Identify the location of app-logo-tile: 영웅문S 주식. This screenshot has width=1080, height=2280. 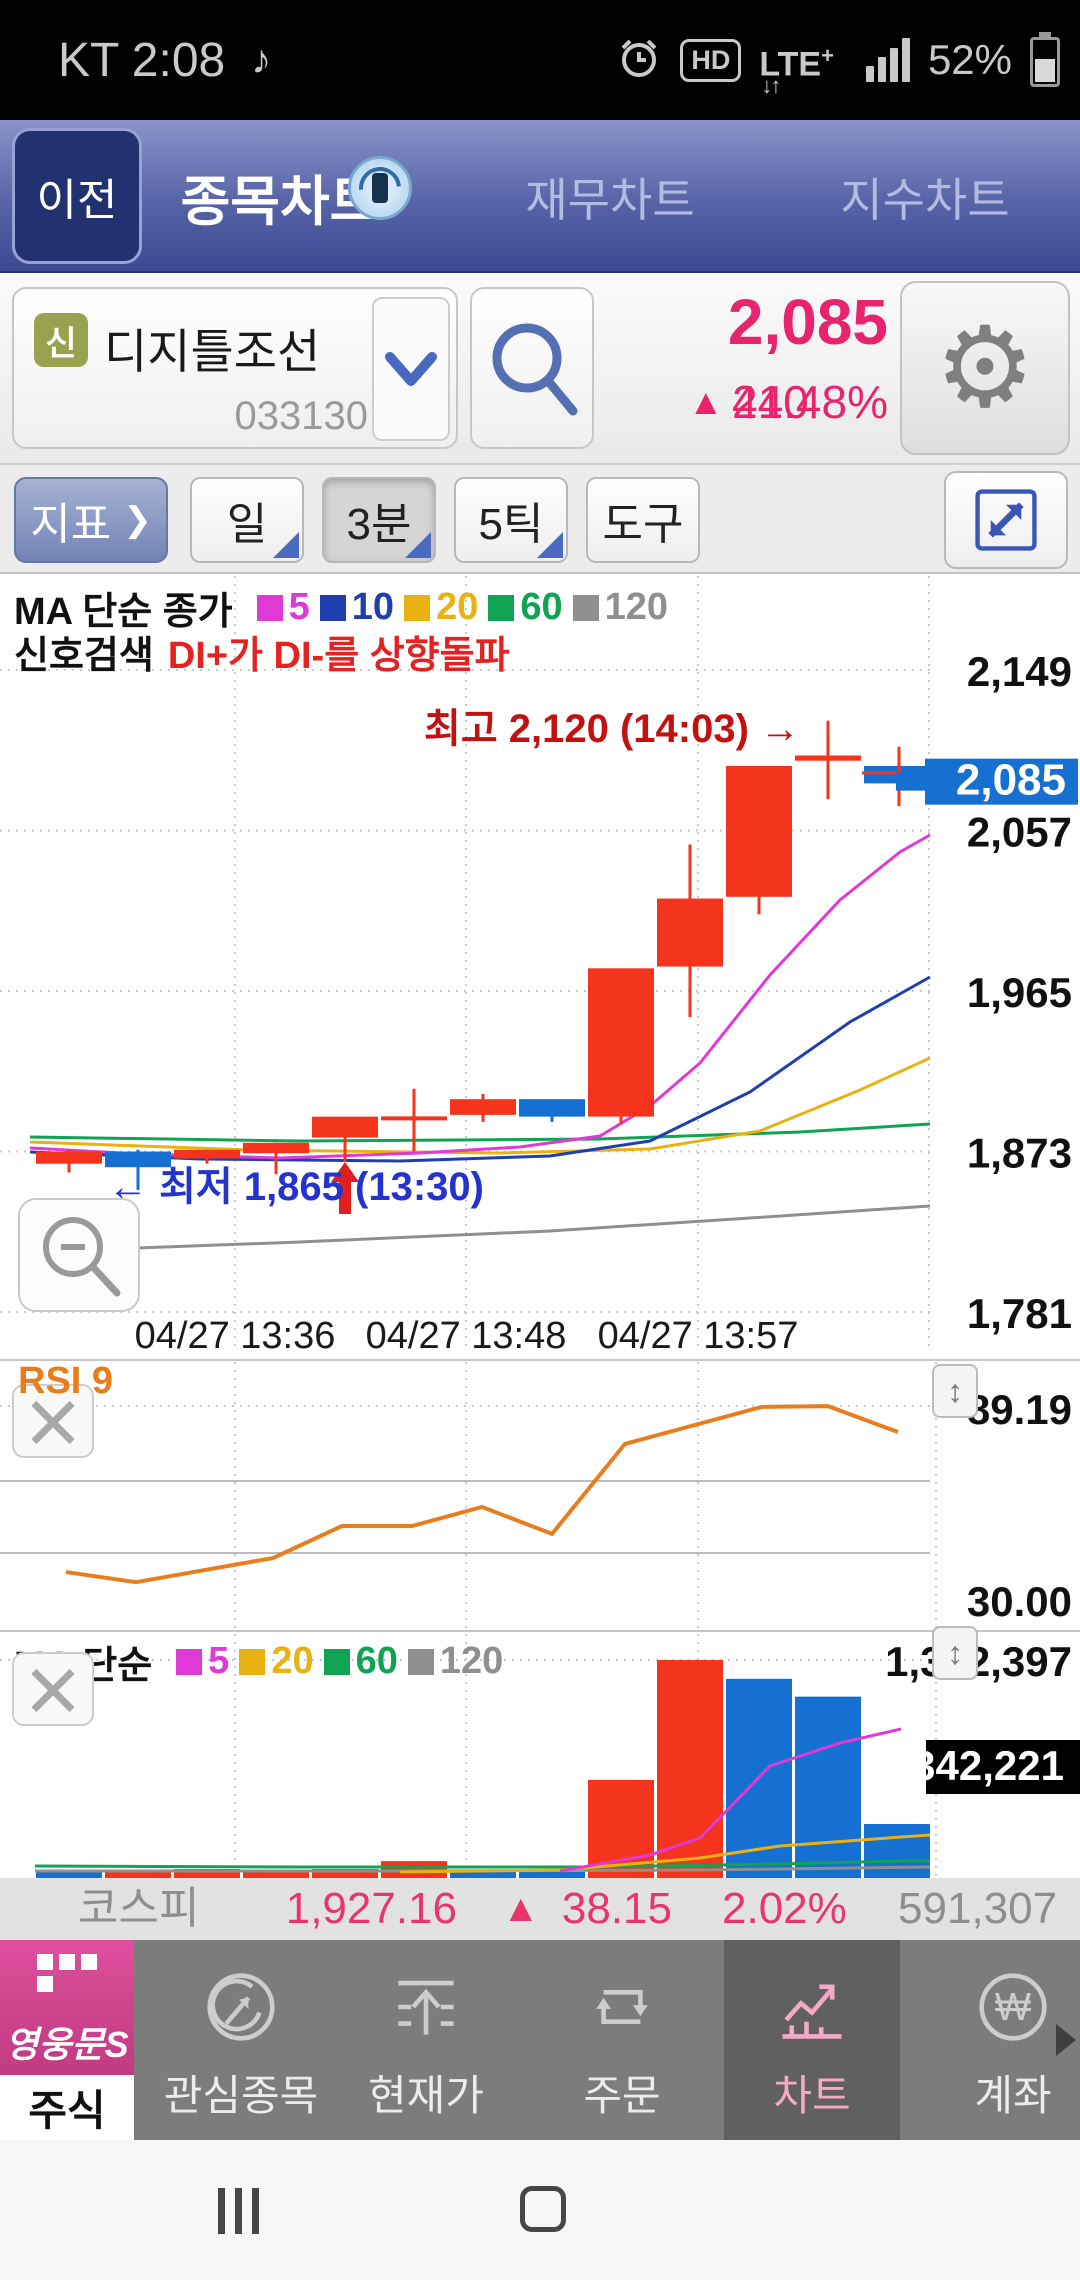
(67, 2040).